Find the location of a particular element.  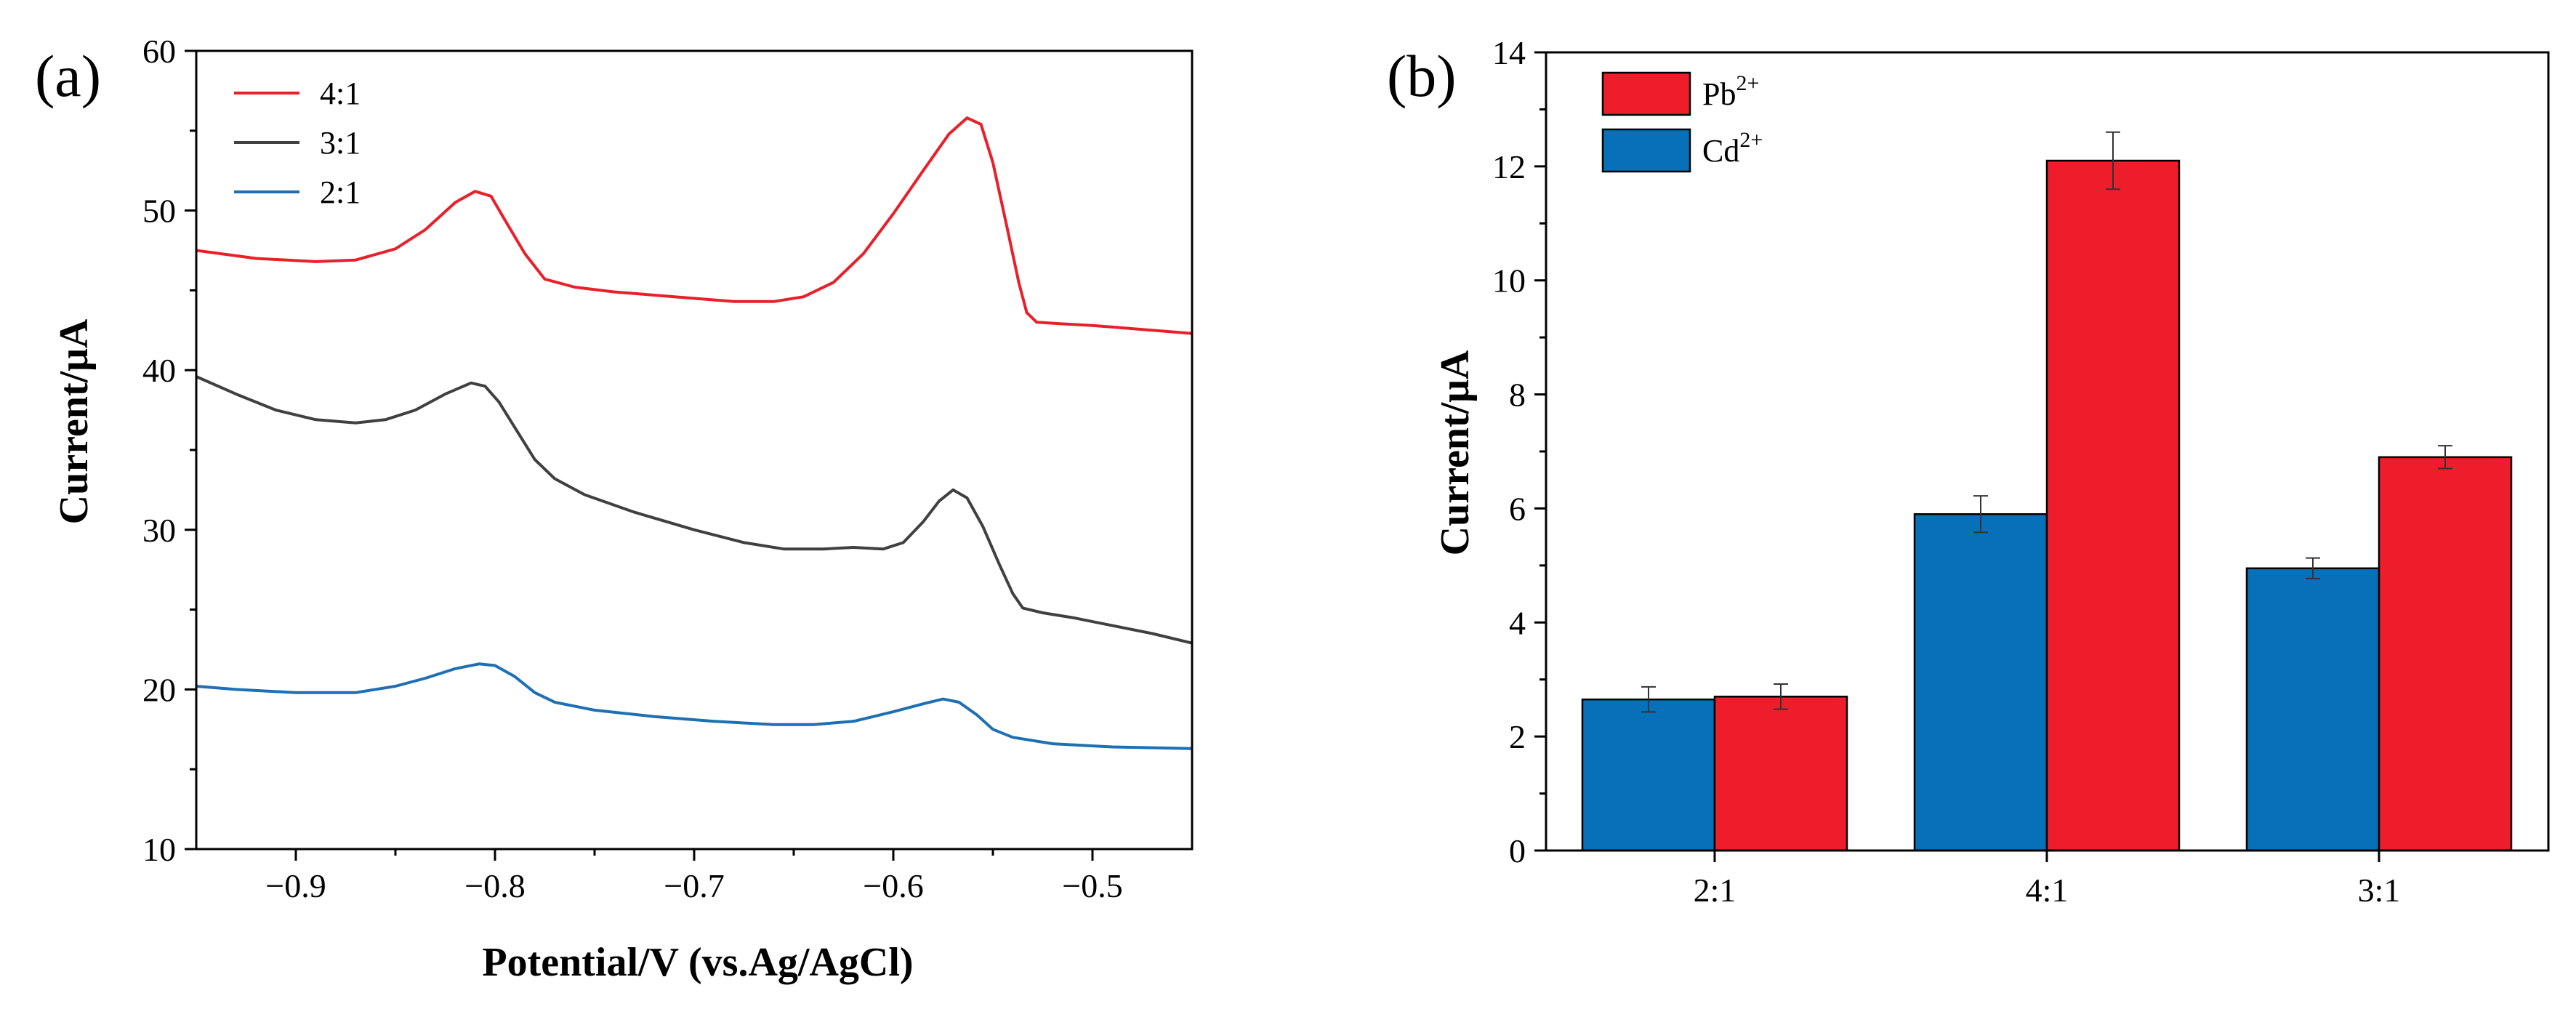

legend-swatch-pb is located at coordinates (1646, 93).